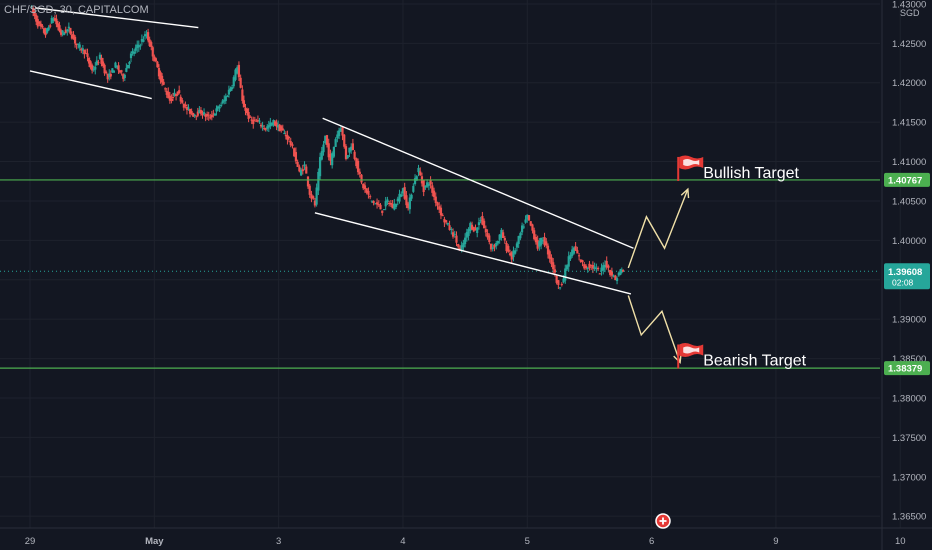 This screenshot has height=550, width=932. What do you see at coordinates (909, 477) in the screenshot?
I see `y-tick-label: 1.37000` at bounding box center [909, 477].